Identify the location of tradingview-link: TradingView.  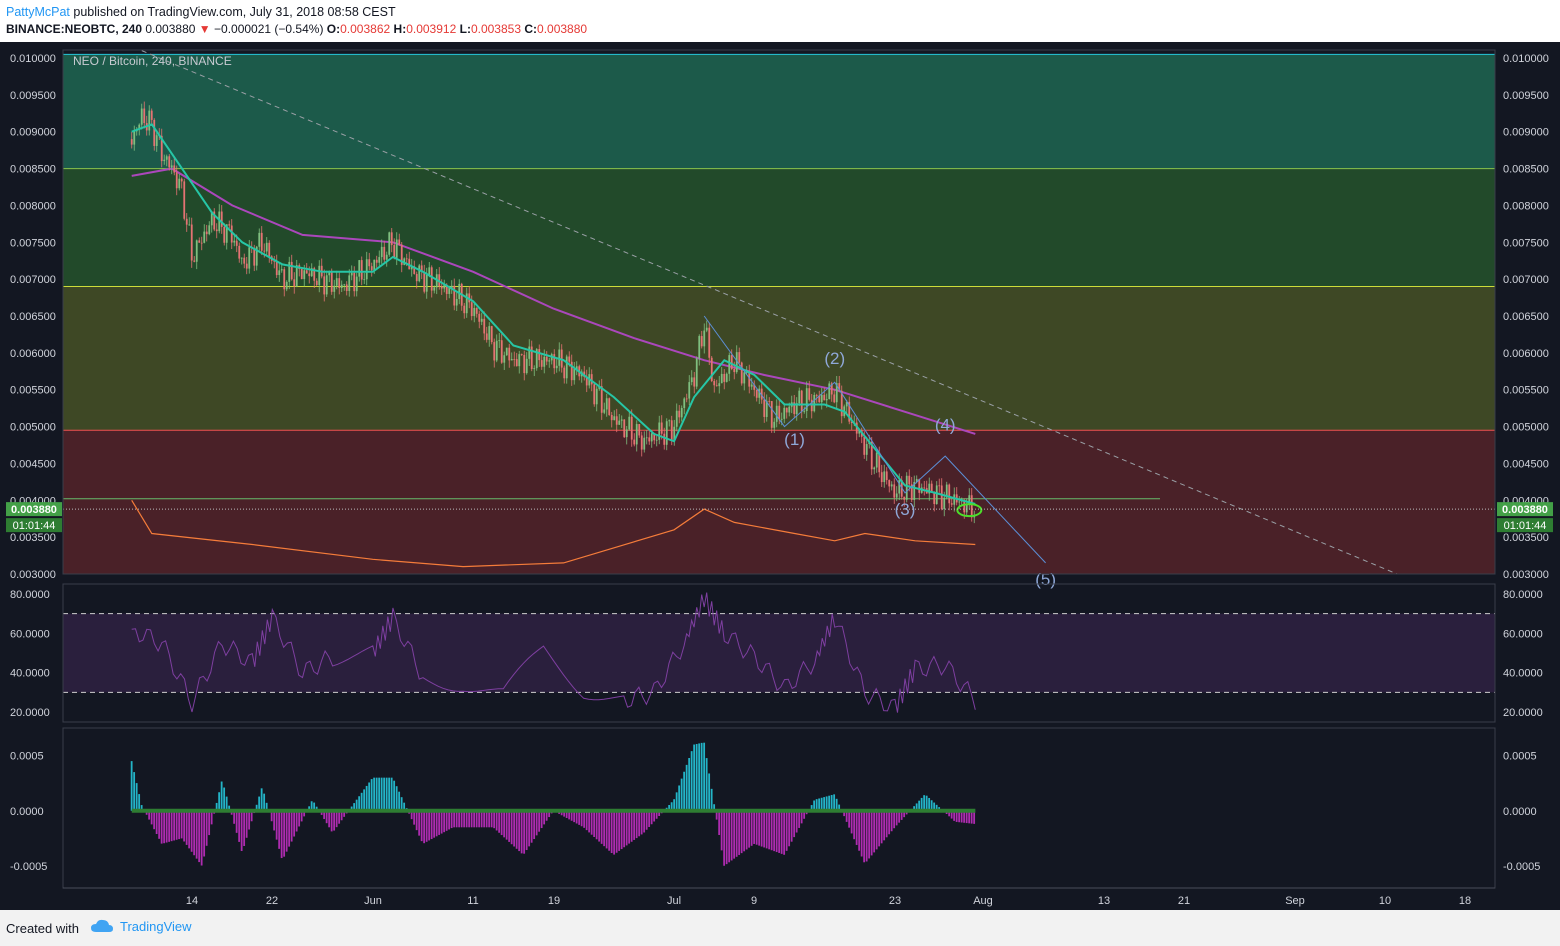
(141, 926).